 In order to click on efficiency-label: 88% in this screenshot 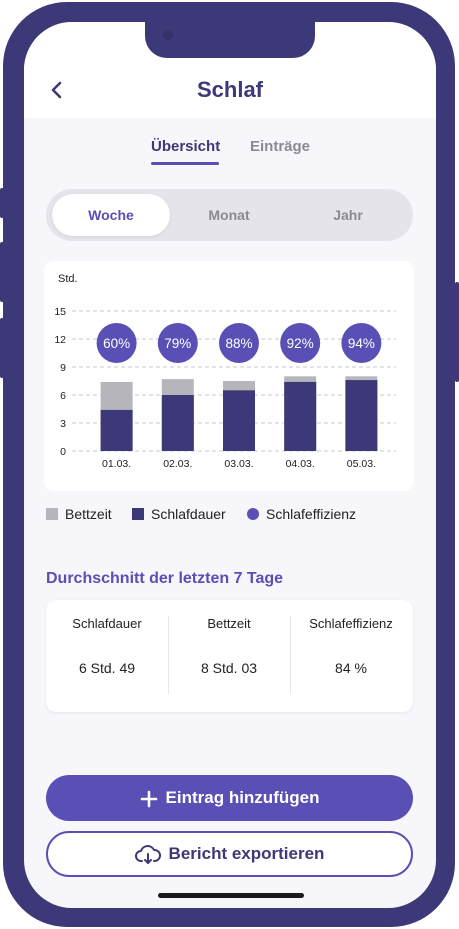, I will do `click(238, 343)`.